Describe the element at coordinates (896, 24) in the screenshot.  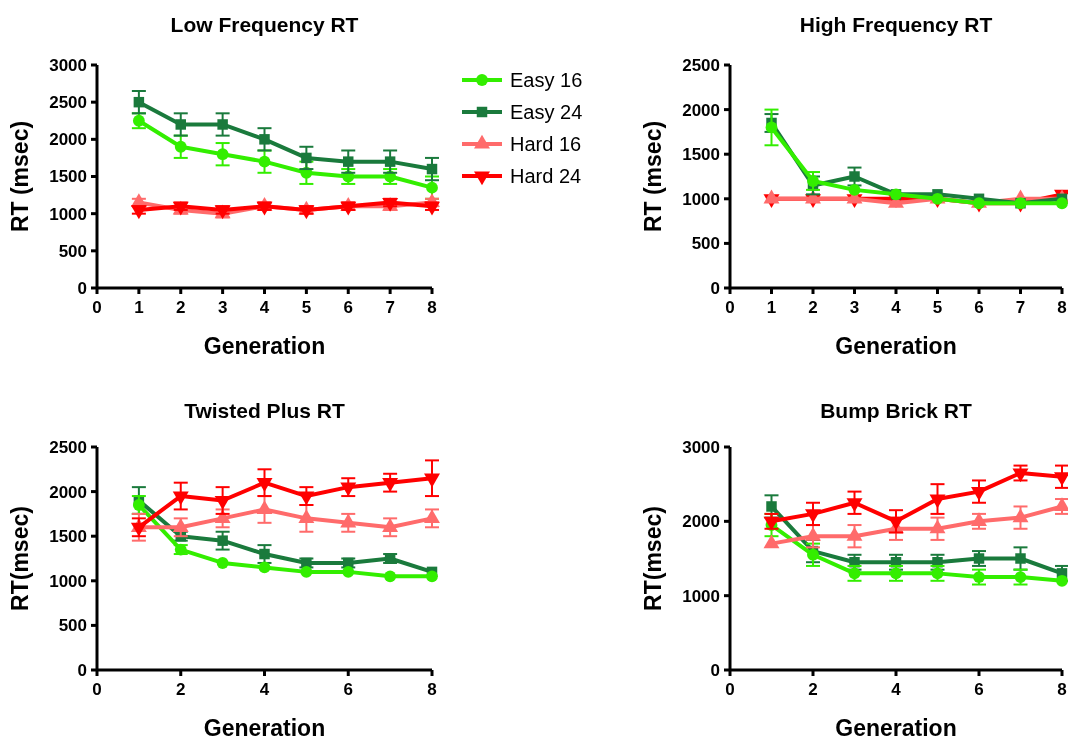
I see `chart-title: High Frequency RT` at that location.